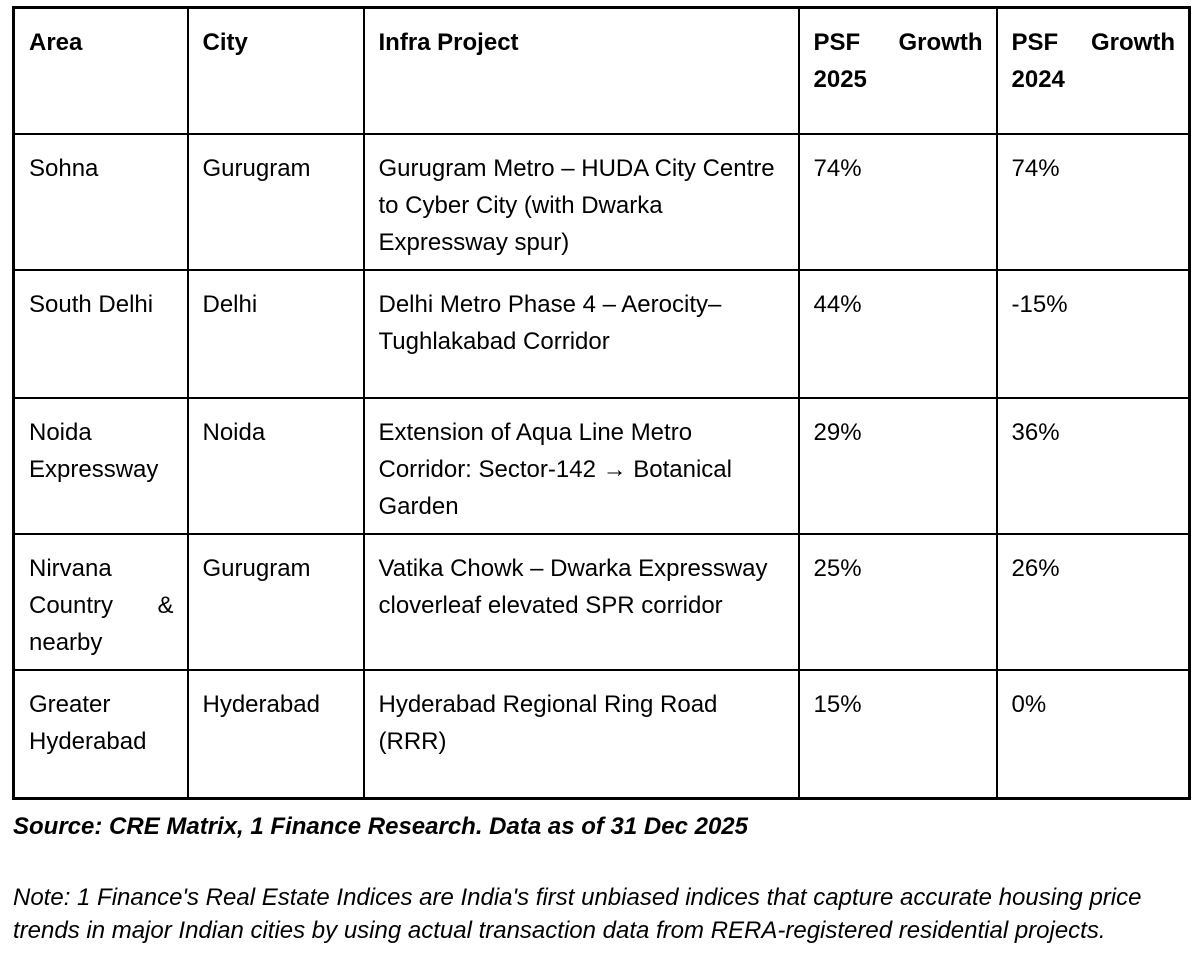 The height and width of the screenshot is (966, 1200). What do you see at coordinates (275, 465) in the screenshot?
I see `city-cell: Noida` at bounding box center [275, 465].